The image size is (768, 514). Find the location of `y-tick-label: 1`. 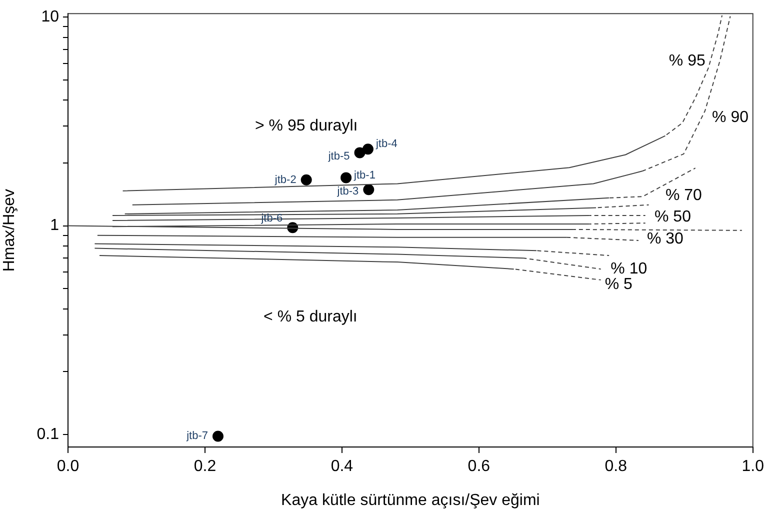

y-tick-label: 1 is located at coordinates (55, 225).